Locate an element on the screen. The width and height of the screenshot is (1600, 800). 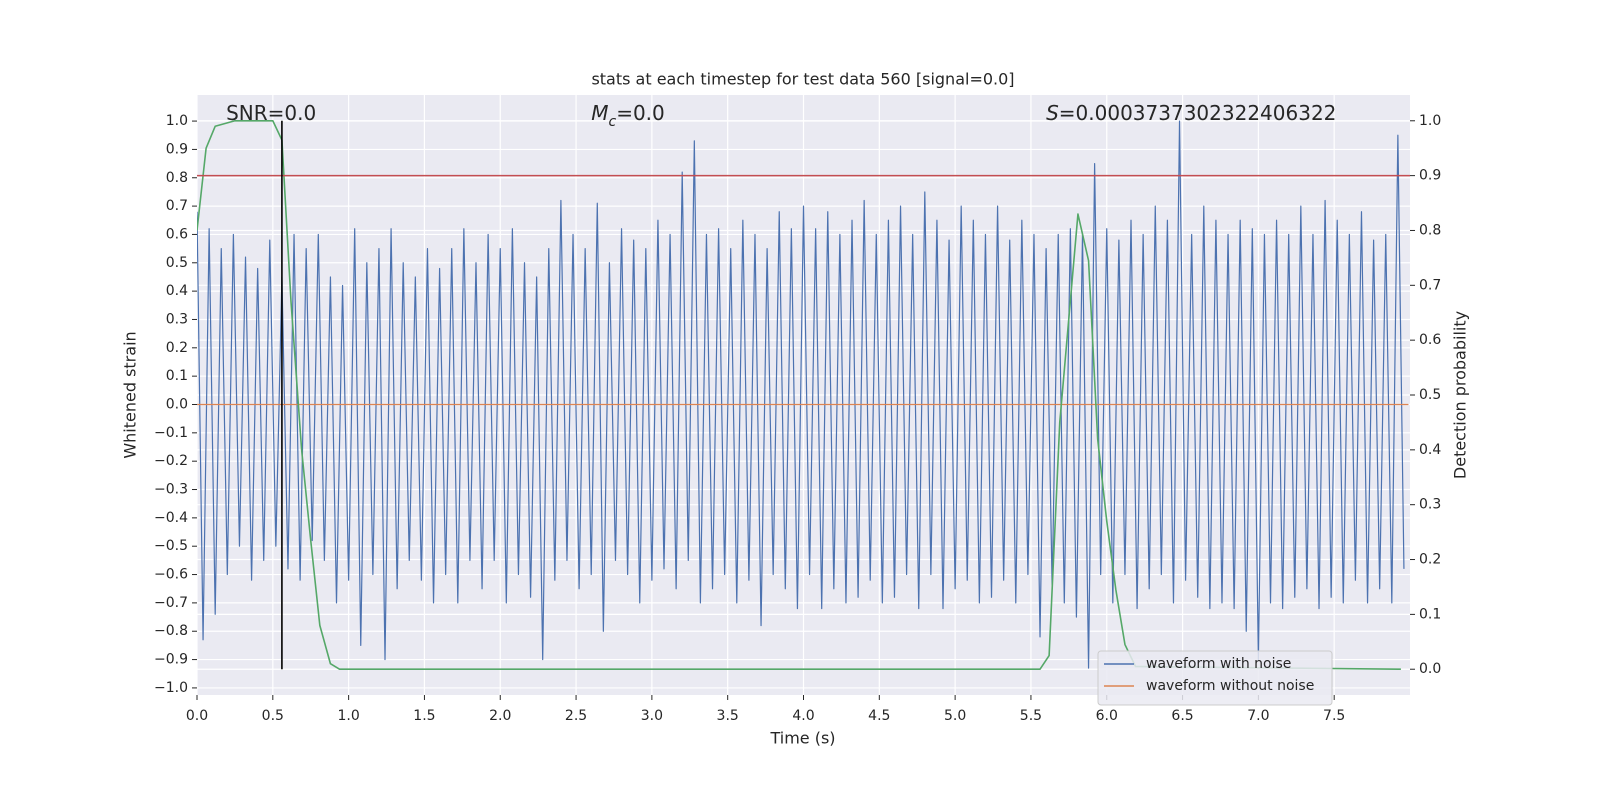
annotation-subscript: c is located at coordinates (612, 122).